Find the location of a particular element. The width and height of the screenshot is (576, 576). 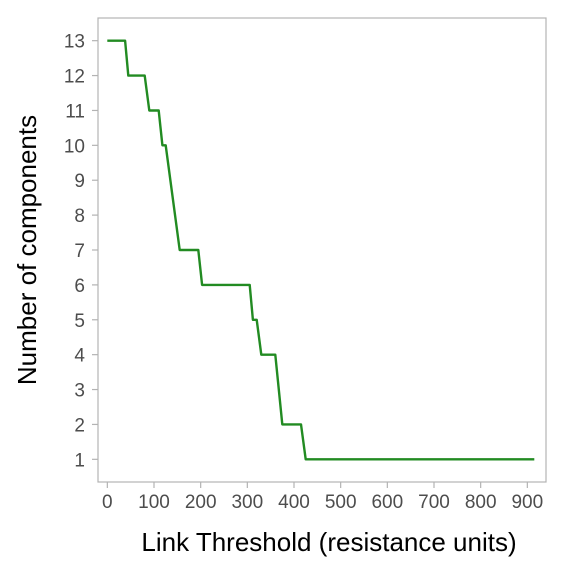

y-axis-title: Number of components is located at coordinates (27, 250).